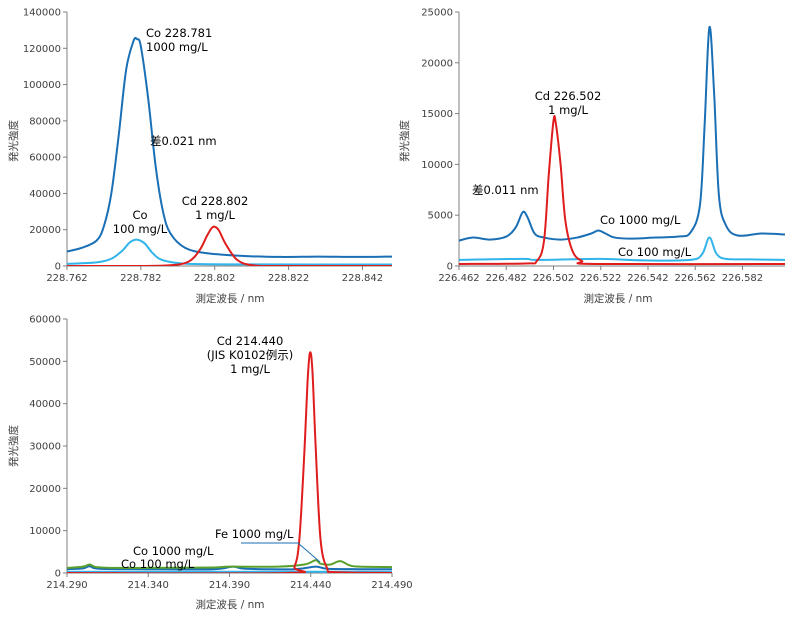 Image resolution: width=800 pixels, height=622 pixels. What do you see at coordinates (42, 49) in the screenshot?
I see `y-tick-label: 120000` at bounding box center [42, 49].